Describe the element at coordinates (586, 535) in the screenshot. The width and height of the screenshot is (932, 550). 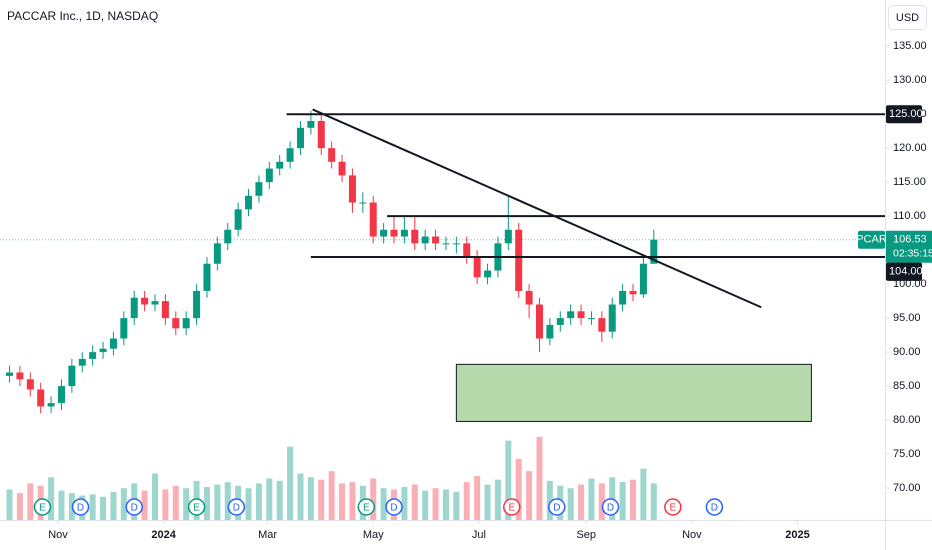
I see `x-tick-label: Sep` at that location.